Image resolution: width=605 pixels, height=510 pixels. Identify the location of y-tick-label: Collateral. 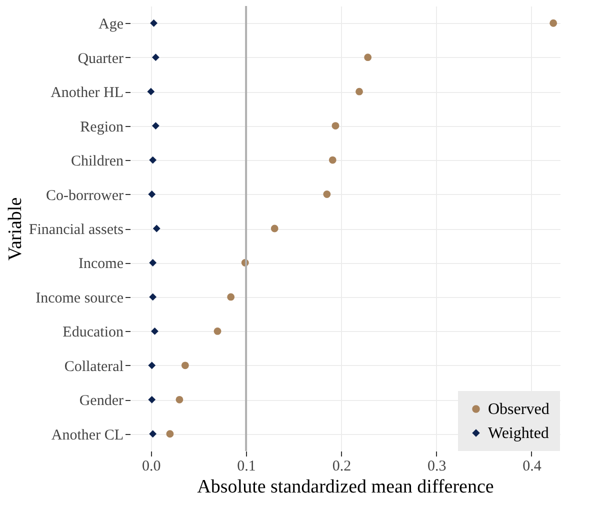
(94, 366).